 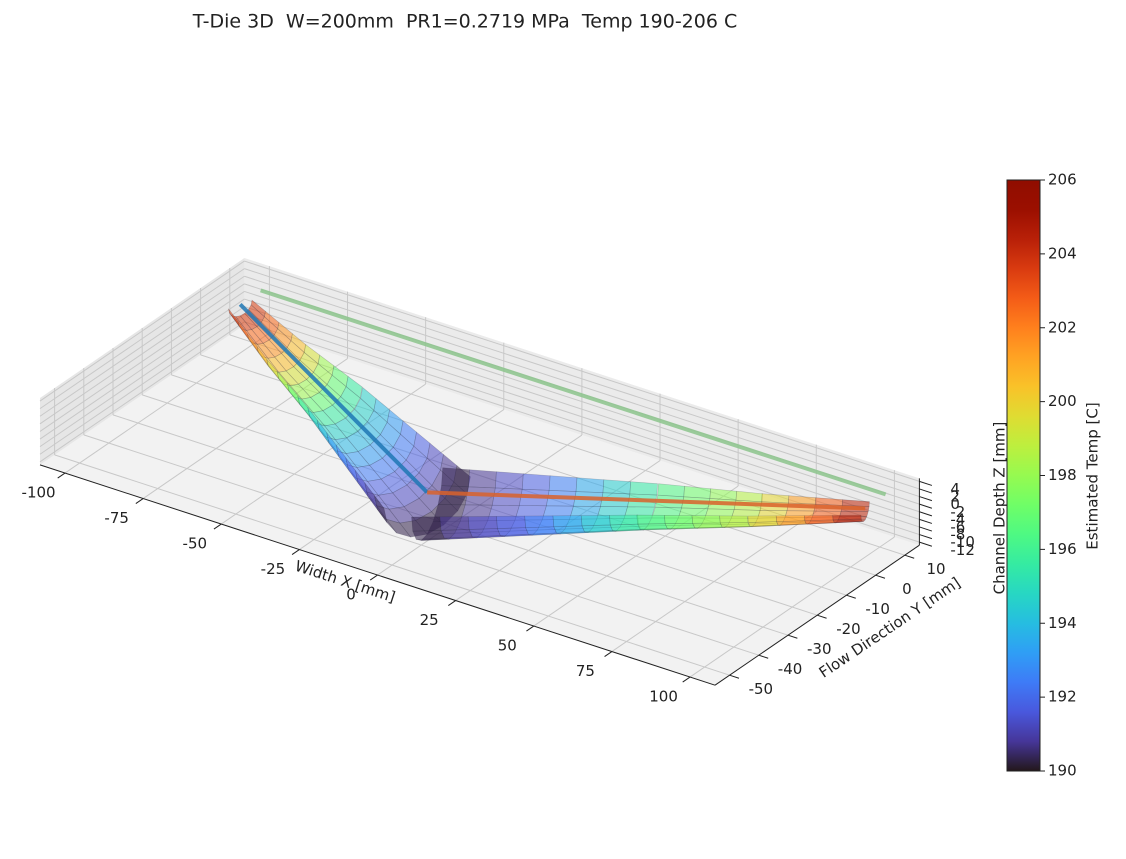 What do you see at coordinates (957, 535) in the screenshot?
I see `z-tick-label: -8` at bounding box center [957, 535].